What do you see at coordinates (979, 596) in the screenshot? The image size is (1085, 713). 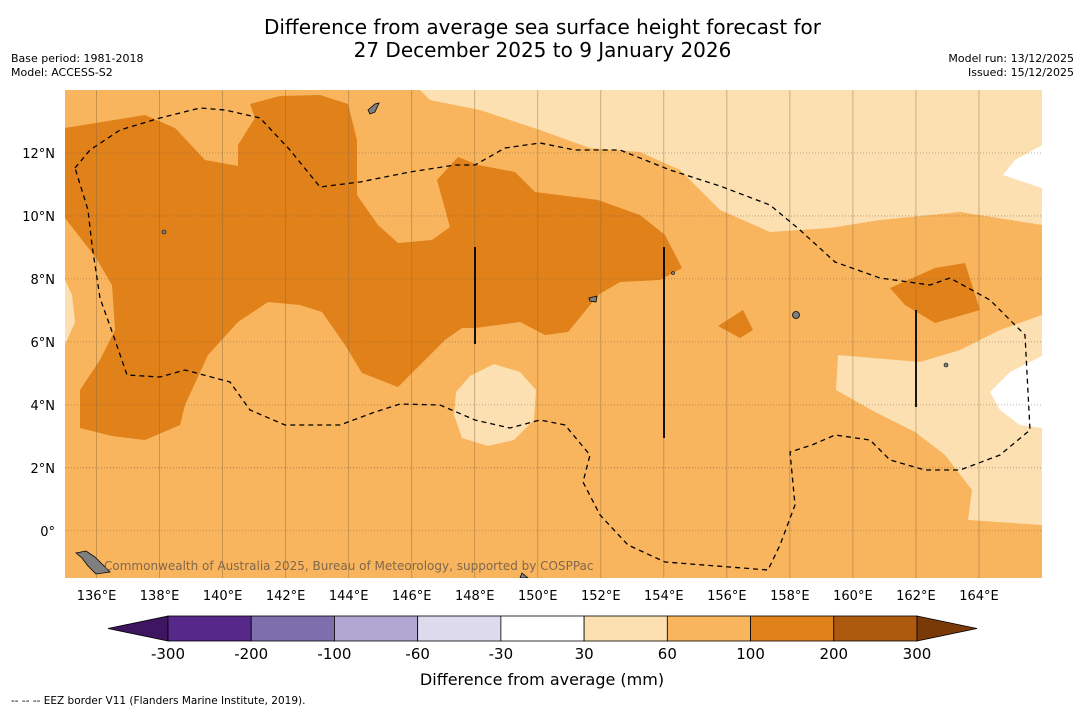 I see `lon-tick-label: 164°E` at bounding box center [979, 596].